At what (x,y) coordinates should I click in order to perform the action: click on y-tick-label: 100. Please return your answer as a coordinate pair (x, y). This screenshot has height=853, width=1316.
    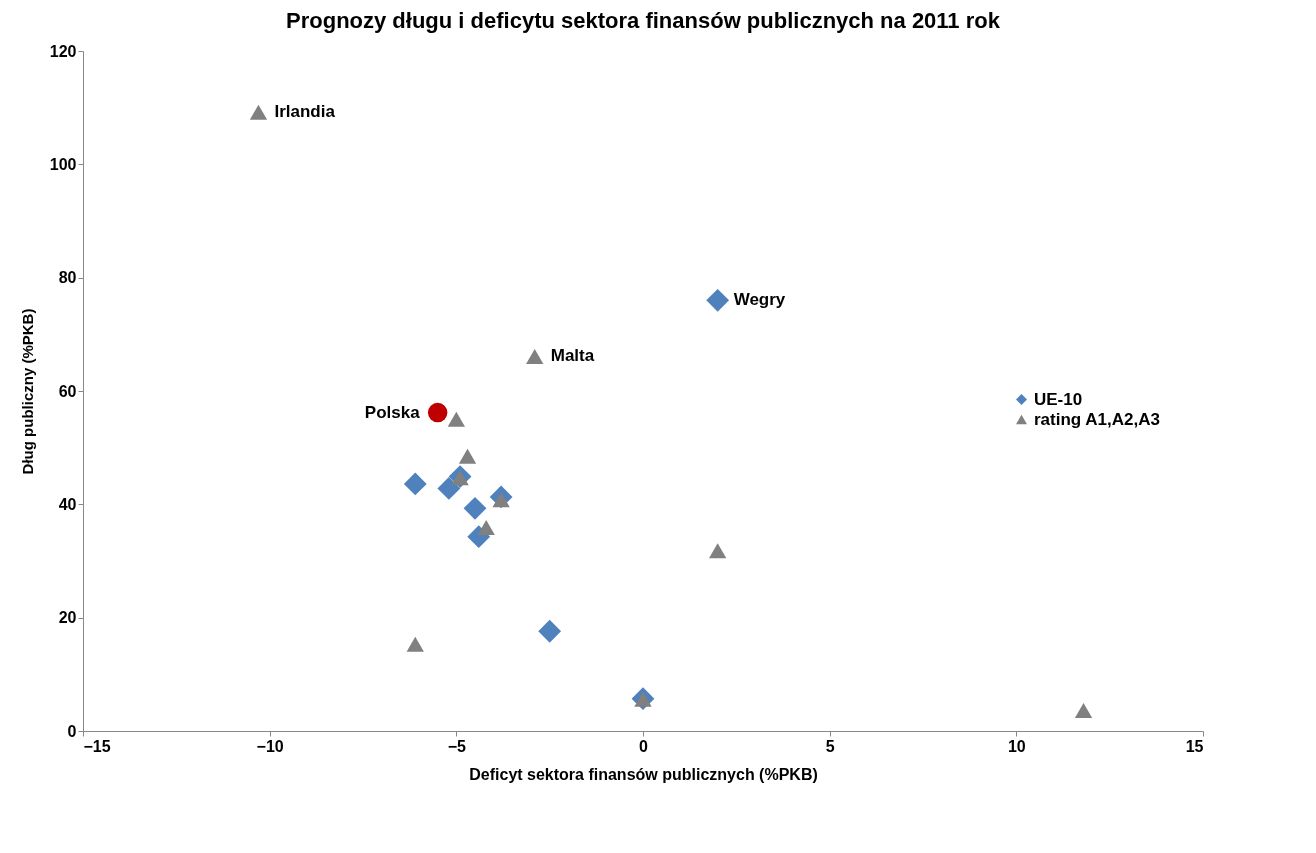
    Looking at the image, I should click on (63, 164).